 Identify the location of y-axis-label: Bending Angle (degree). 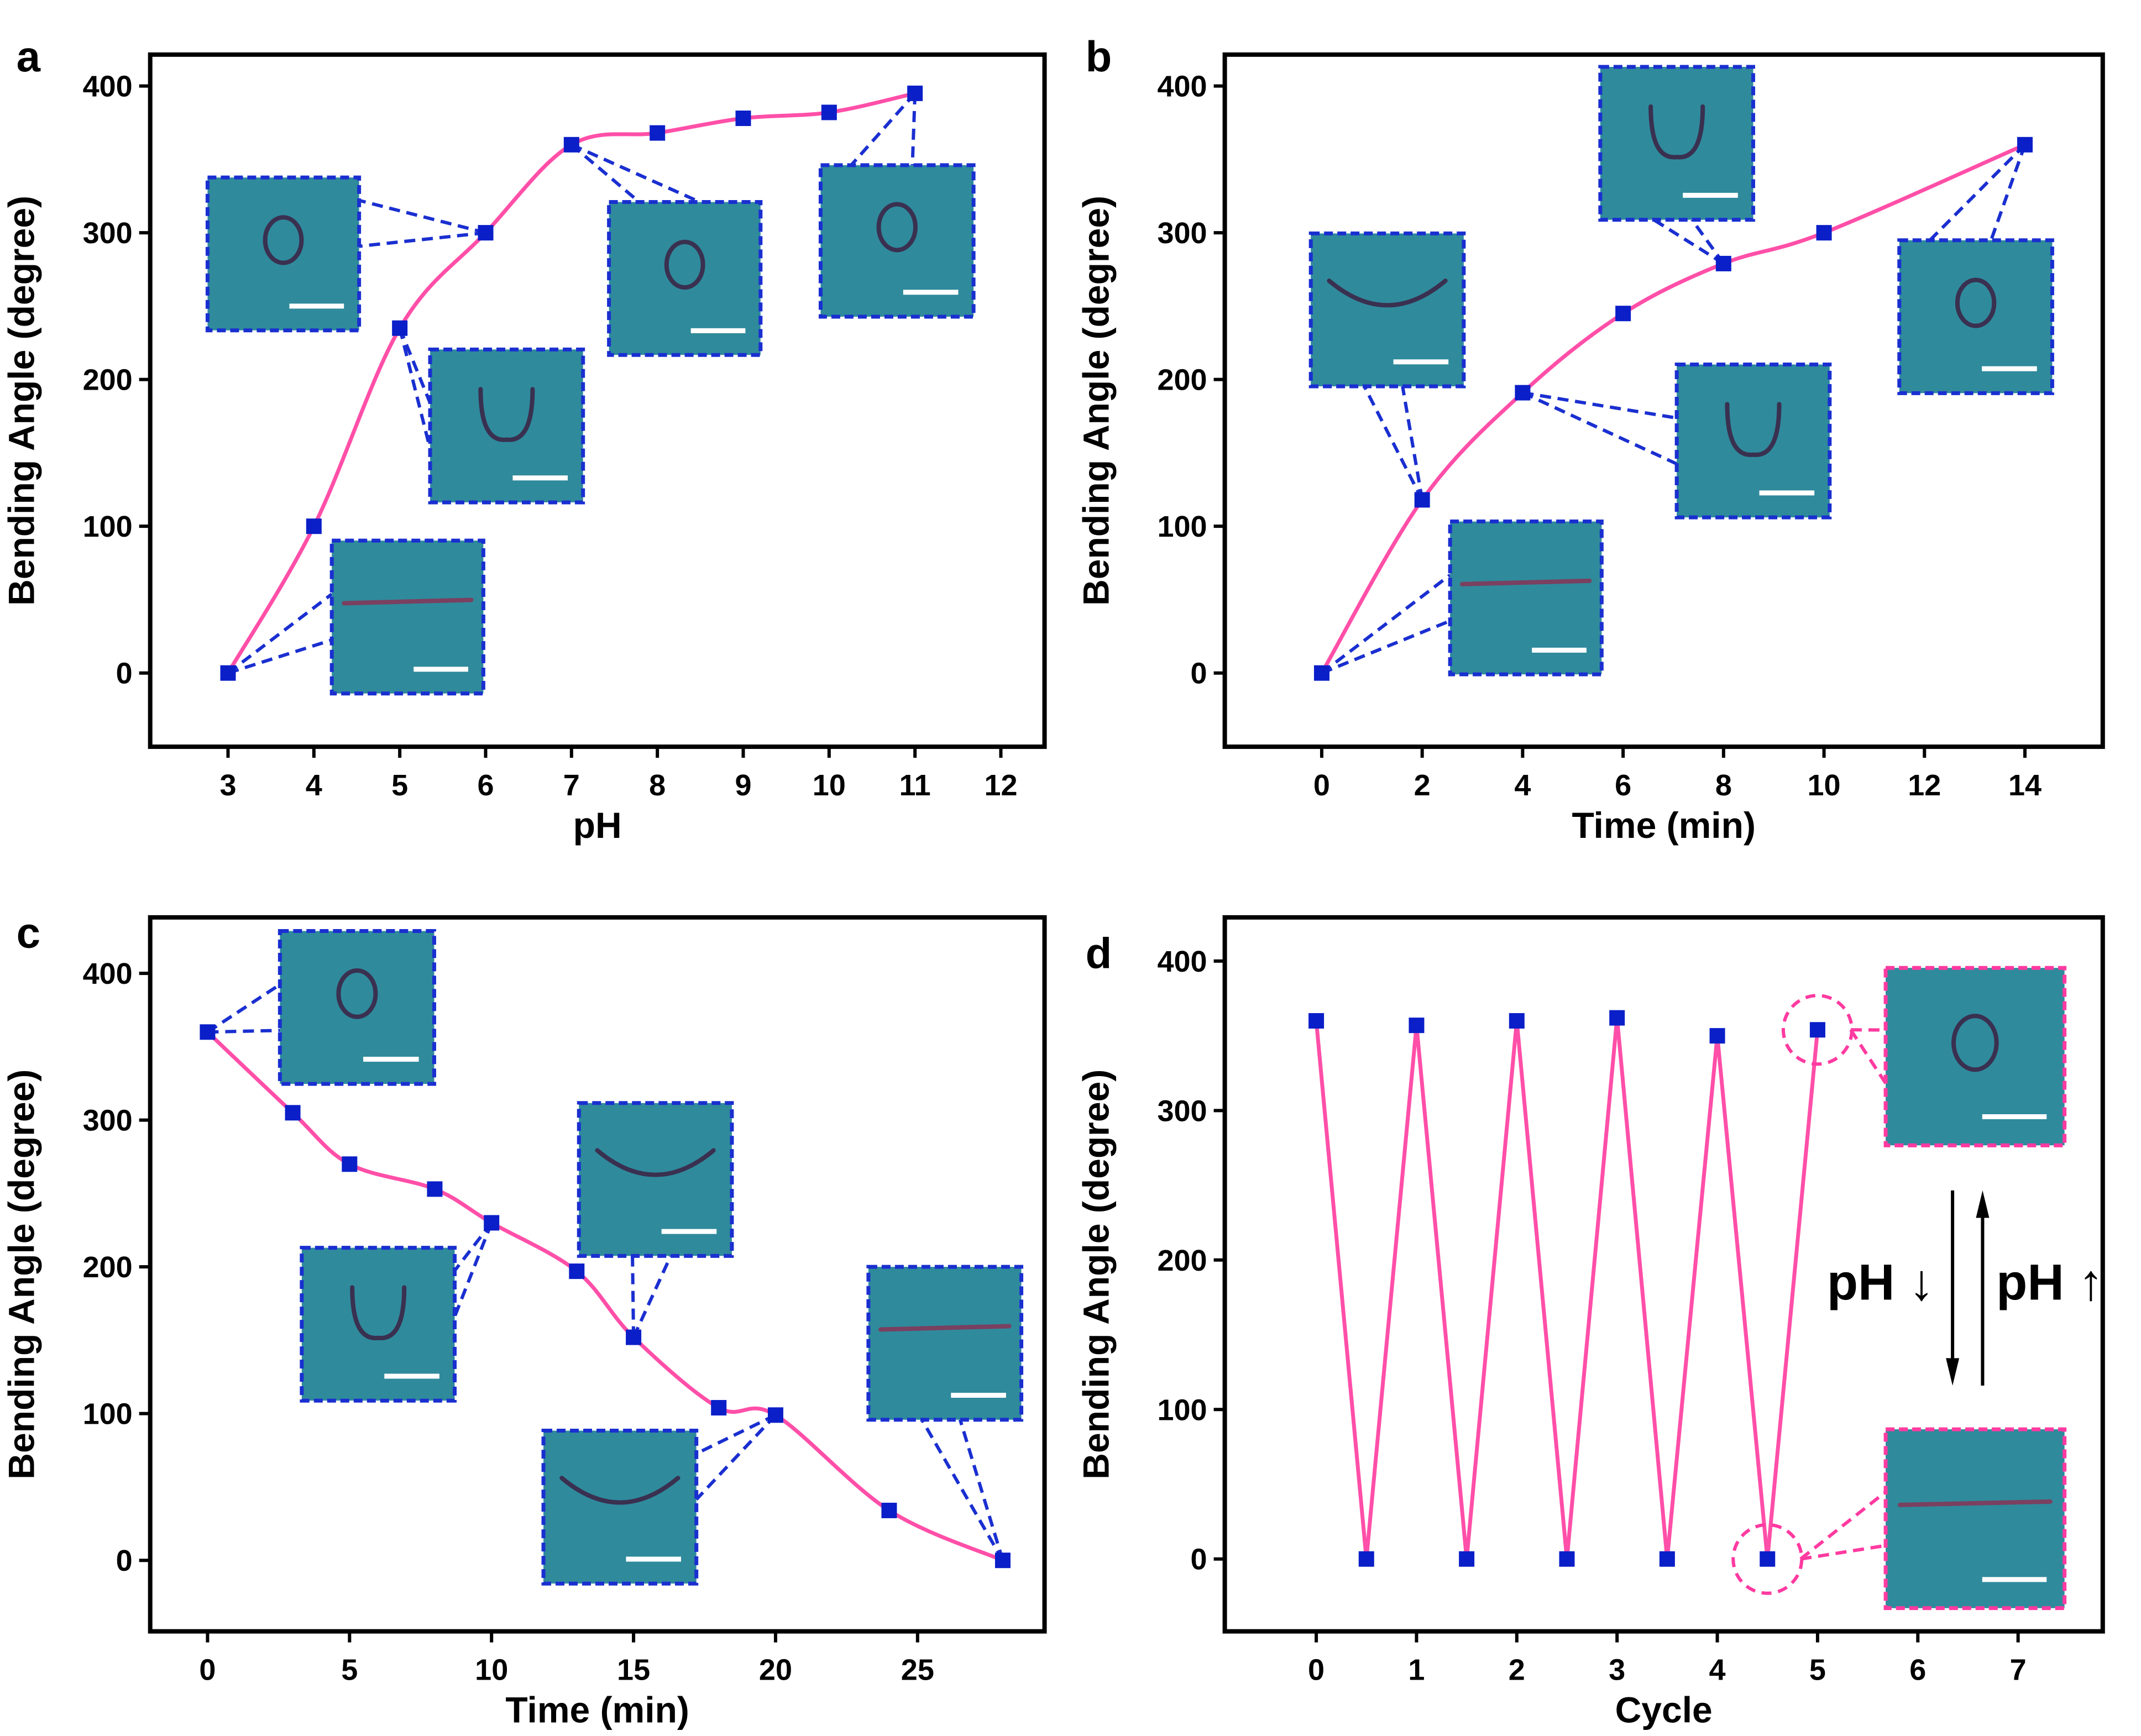
(21, 401).